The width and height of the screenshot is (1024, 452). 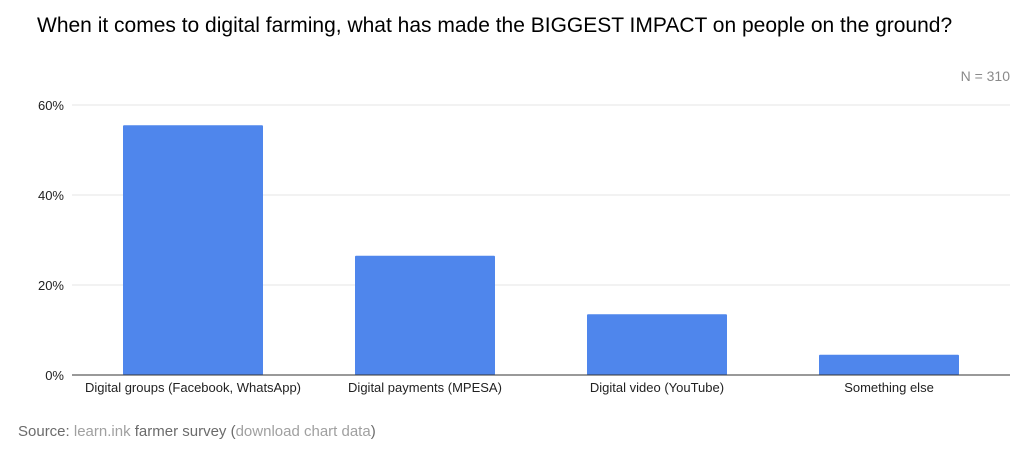 I want to click on y-tick-label: 0%, so click(x=54, y=375).